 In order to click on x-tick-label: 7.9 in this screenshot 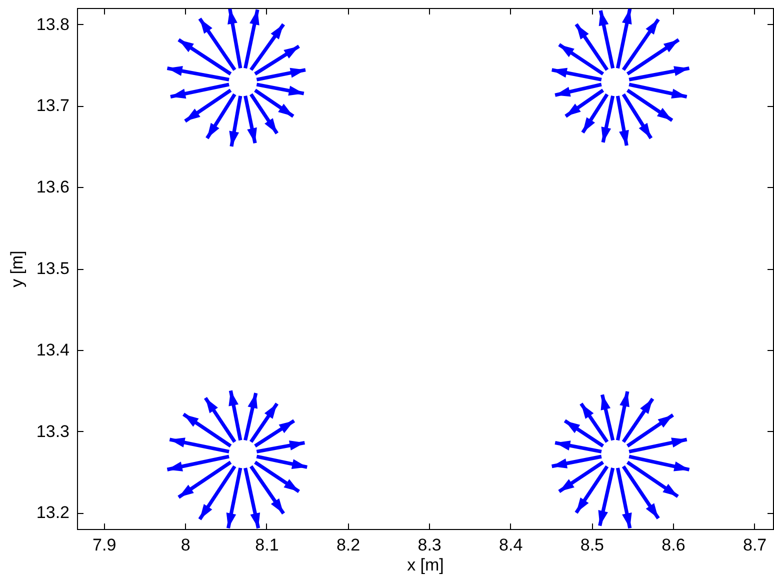, I will do `click(104, 545)`.